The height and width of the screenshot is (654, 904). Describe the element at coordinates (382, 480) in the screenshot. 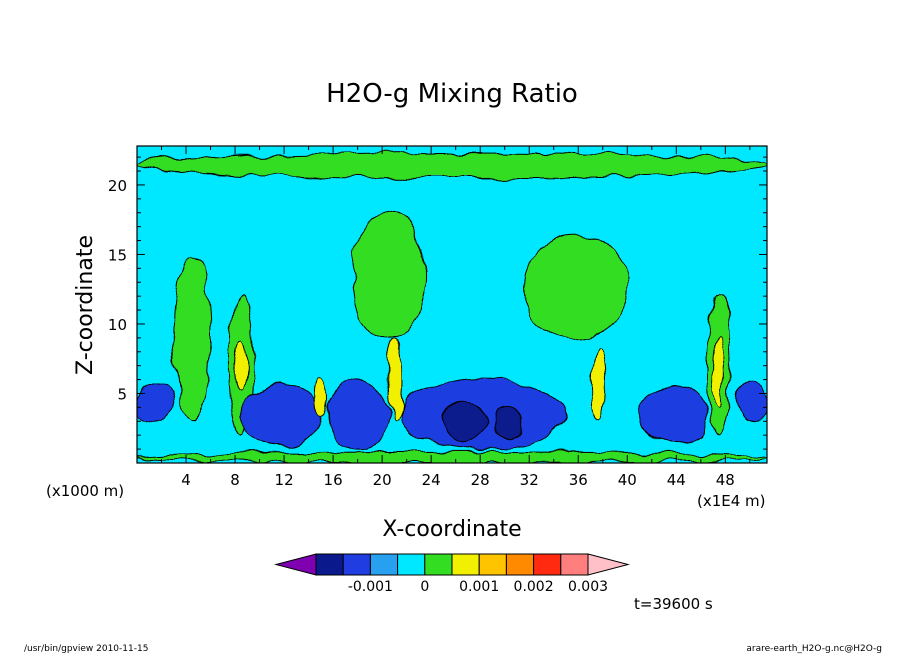

I see `x-tick-label: 20` at that location.